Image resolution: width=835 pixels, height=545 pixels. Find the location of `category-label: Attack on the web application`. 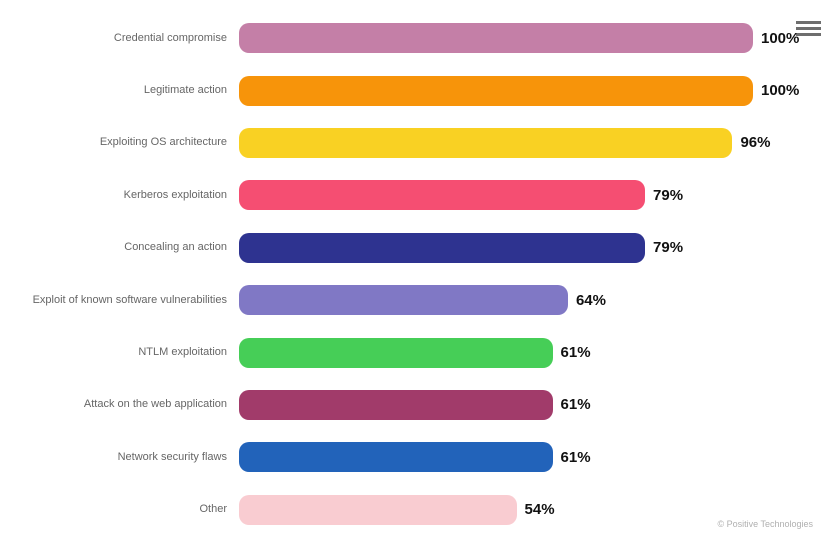

category-label: Attack on the web application is located at coordinates (155, 404).